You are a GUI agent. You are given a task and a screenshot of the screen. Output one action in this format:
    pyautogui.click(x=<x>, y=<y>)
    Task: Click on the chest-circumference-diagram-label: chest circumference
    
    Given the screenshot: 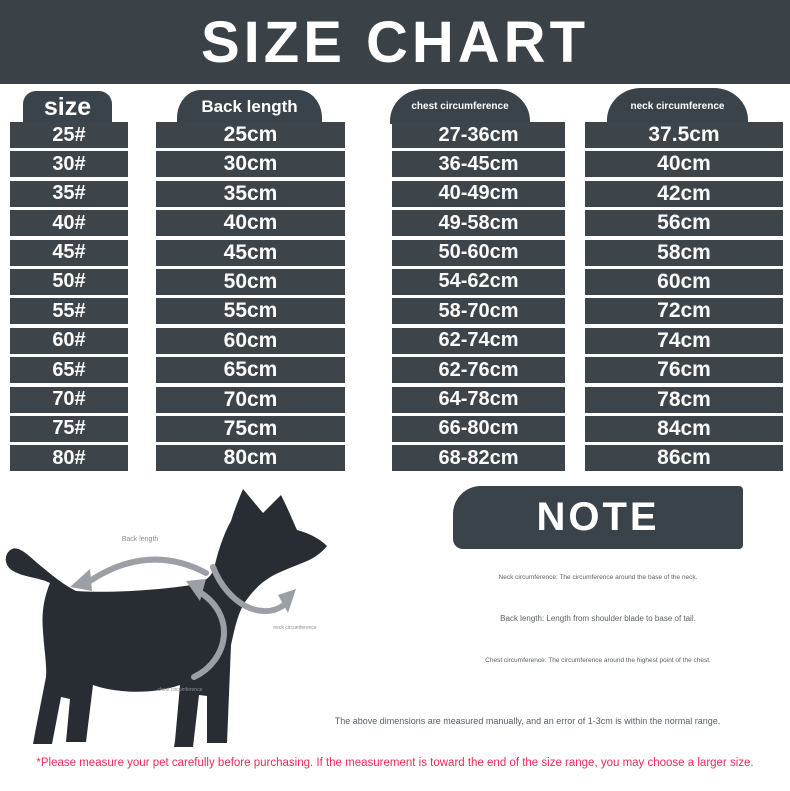 What is the action you would take?
    pyautogui.click(x=180, y=690)
    